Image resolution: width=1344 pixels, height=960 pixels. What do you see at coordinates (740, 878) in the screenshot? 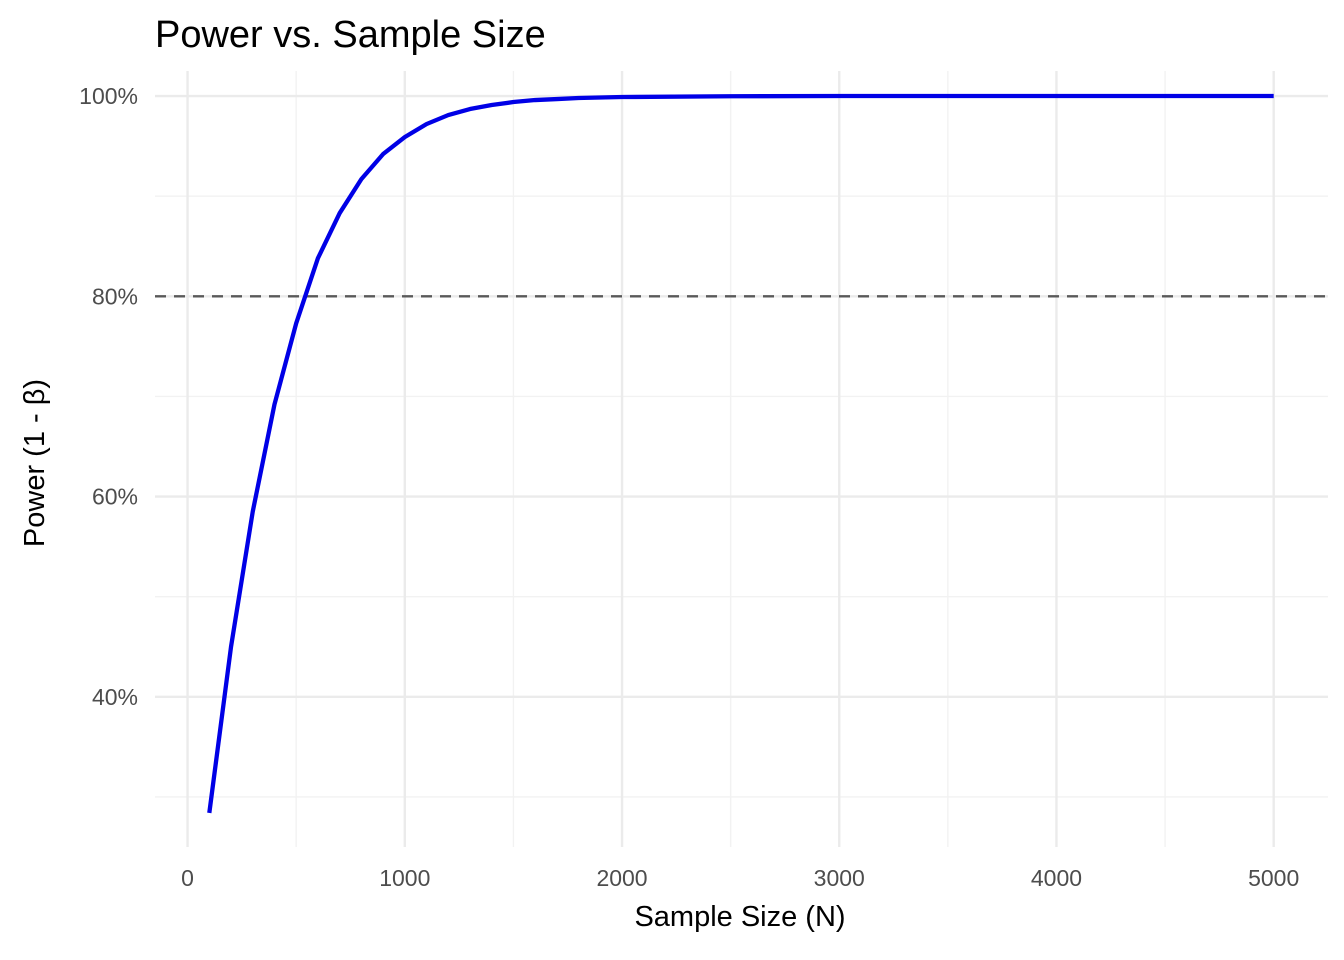
I see `x-axis-tick-labels: 0 1000 2000 3000 4000 5000` at bounding box center [740, 878].